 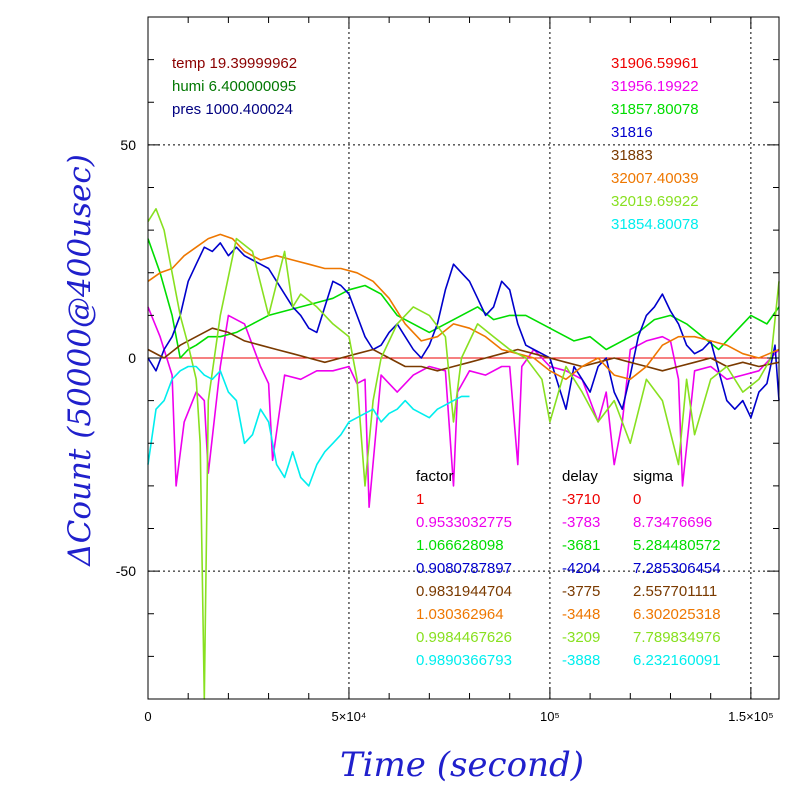 What do you see at coordinates (464, 591) in the screenshot?
I see `table-cell-factor: 0.9831944704` at bounding box center [464, 591].